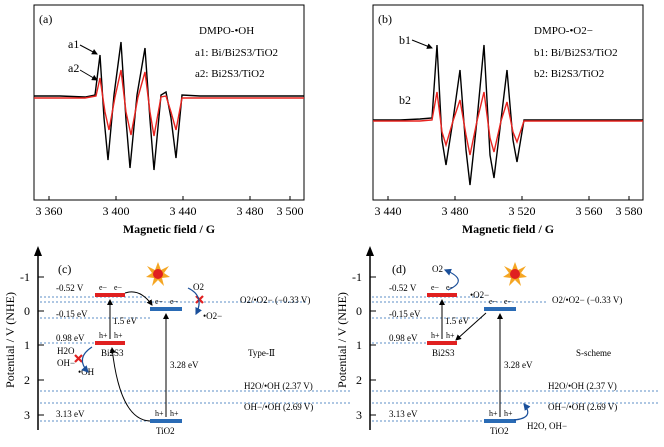  Describe the element at coordinates (437, 269) in the screenshot. I see `panel-d-o2: O2` at that location.